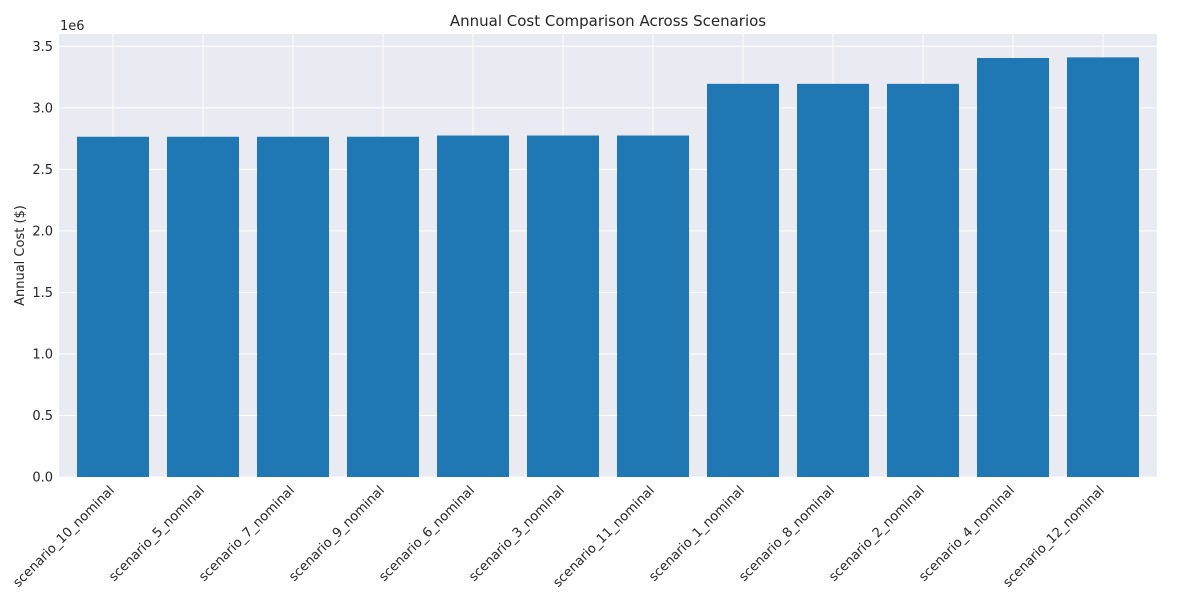 This screenshot has height=600, width=1200. Describe the element at coordinates (42, 293) in the screenshot. I see `y-tick-label: 1.5` at that location.